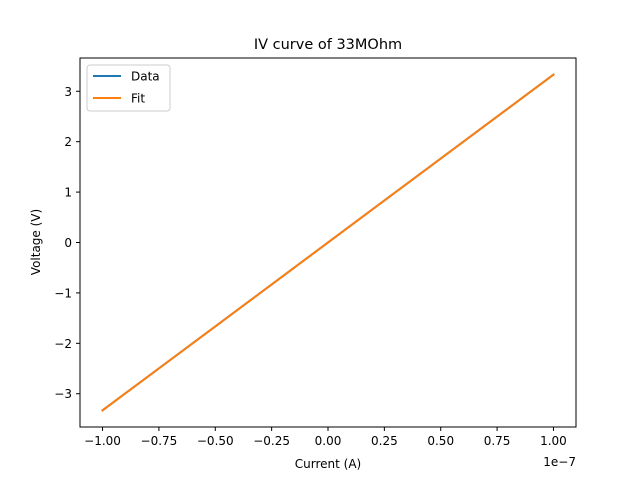 This screenshot has width=640, height=480. I want to click on y-tick-label: −2, so click(63, 344).